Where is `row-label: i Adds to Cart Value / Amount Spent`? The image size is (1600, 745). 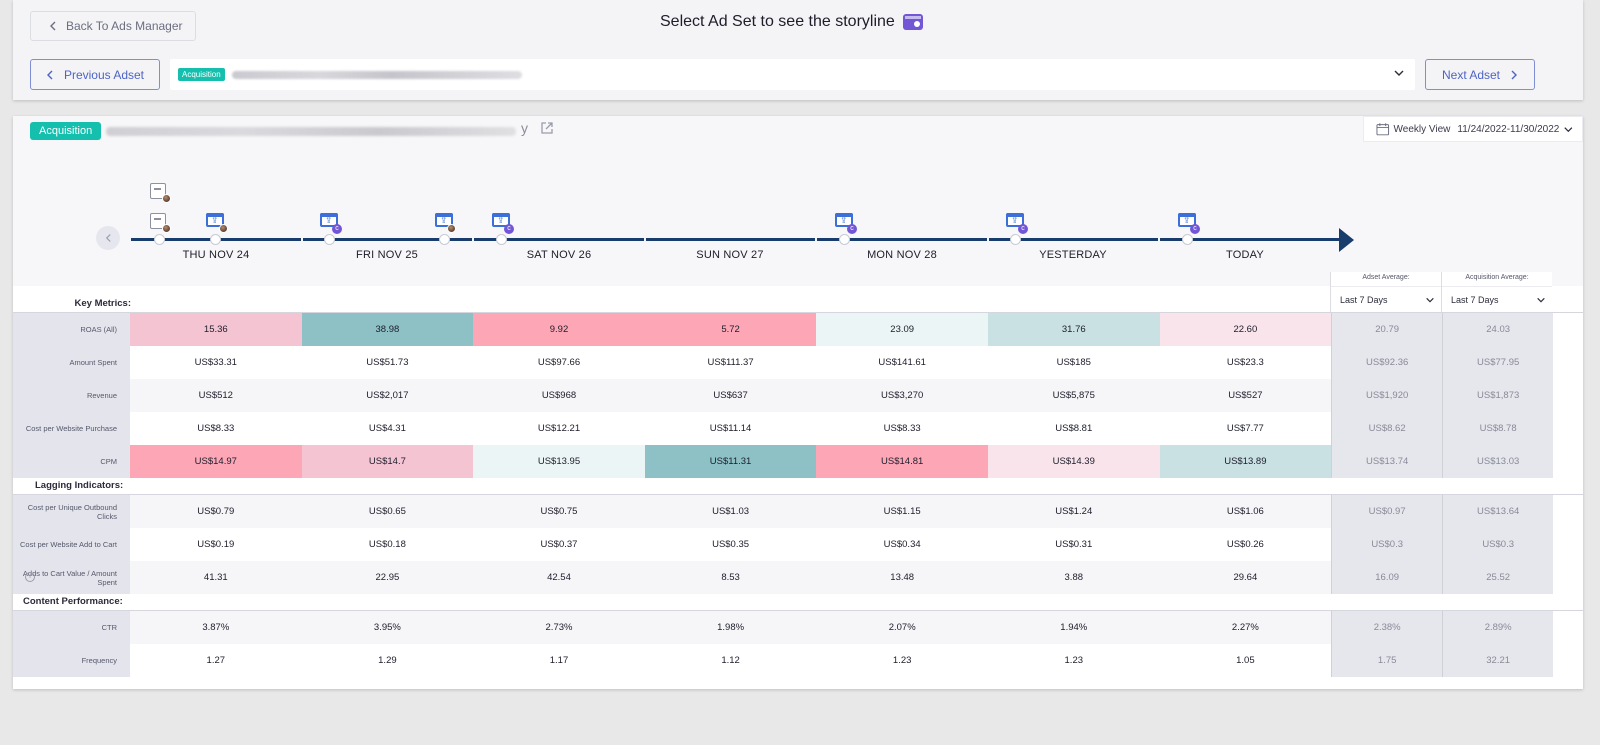
row-label: i Adds to Cart Value / Amount Spent is located at coordinates (71, 577).